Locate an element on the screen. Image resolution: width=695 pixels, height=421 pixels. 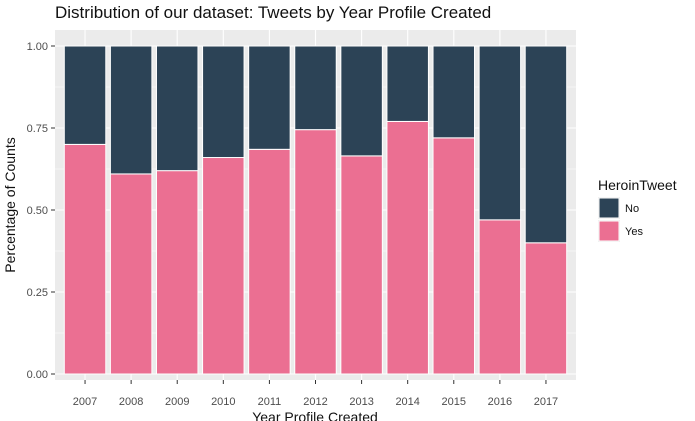
bar-no-2009 is located at coordinates (177, 108).